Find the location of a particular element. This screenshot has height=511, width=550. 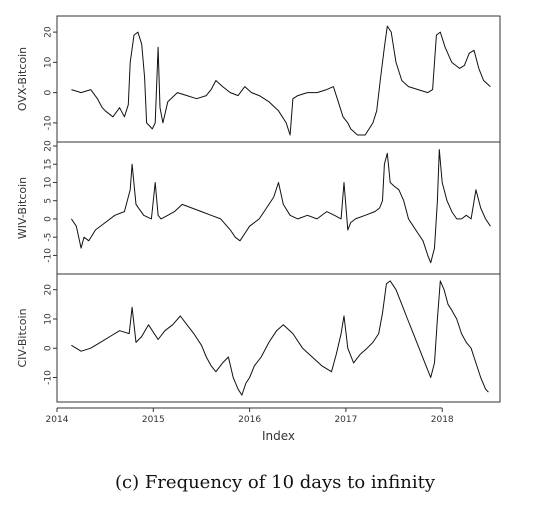

x-axis: 2014 2015 2016 2017 2018 is located at coordinates (250, 416).